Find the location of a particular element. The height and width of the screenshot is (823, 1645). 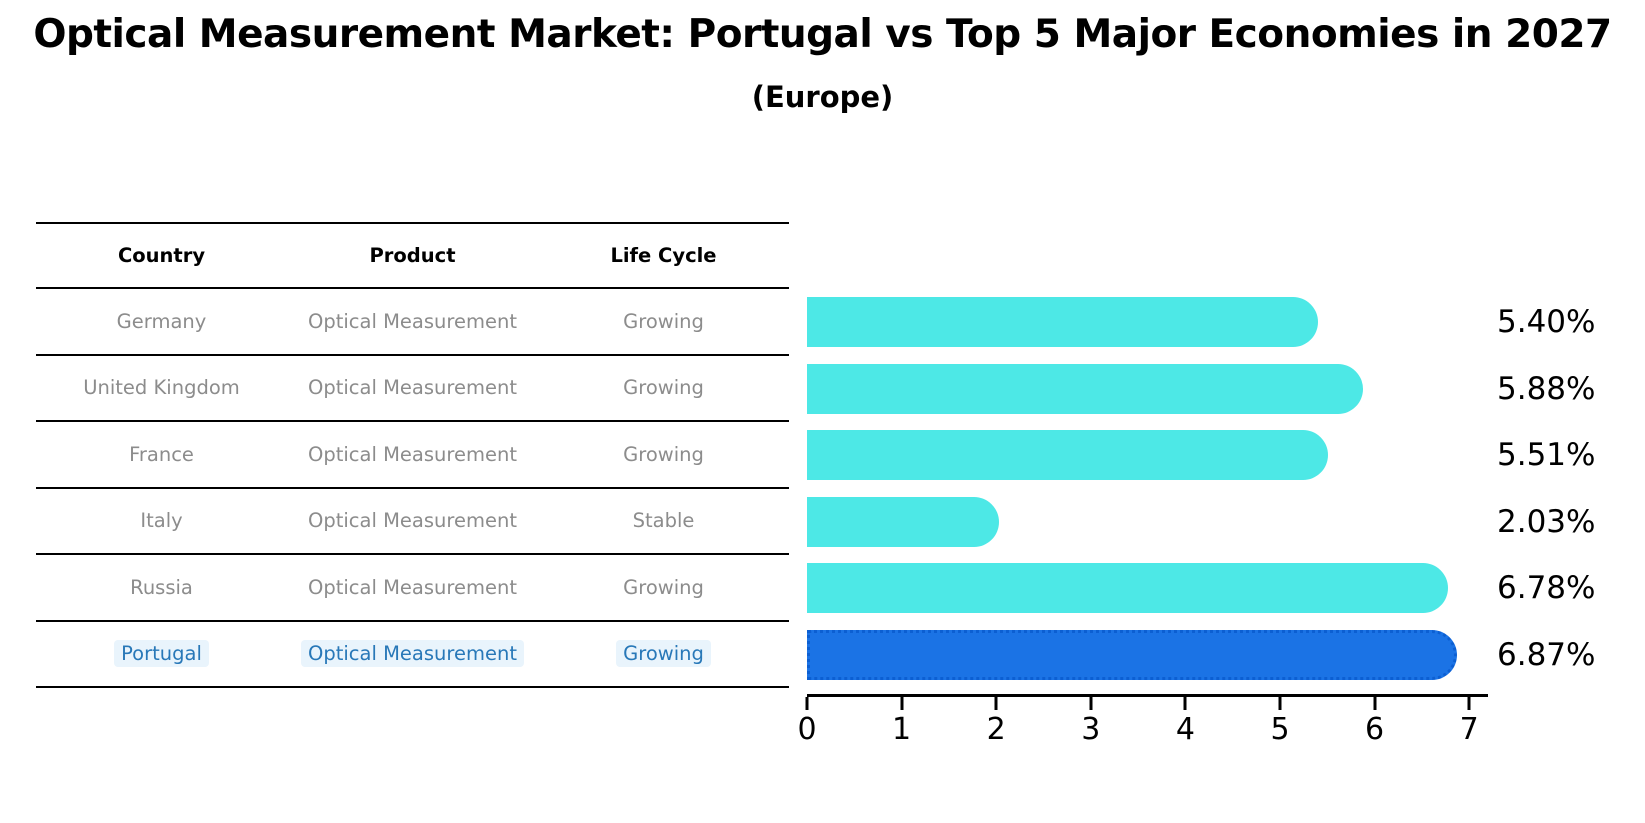

bar-row-russia: 6.78% is located at coordinates (1226, 588).